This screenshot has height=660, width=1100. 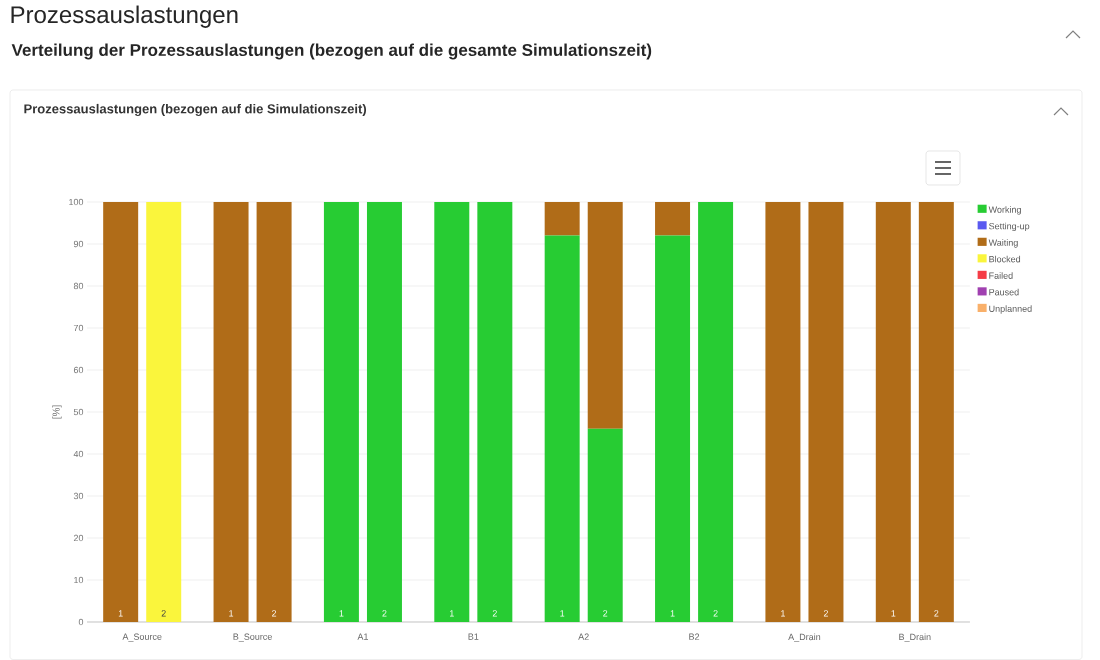 I want to click on text: A1, so click(x=363, y=636).